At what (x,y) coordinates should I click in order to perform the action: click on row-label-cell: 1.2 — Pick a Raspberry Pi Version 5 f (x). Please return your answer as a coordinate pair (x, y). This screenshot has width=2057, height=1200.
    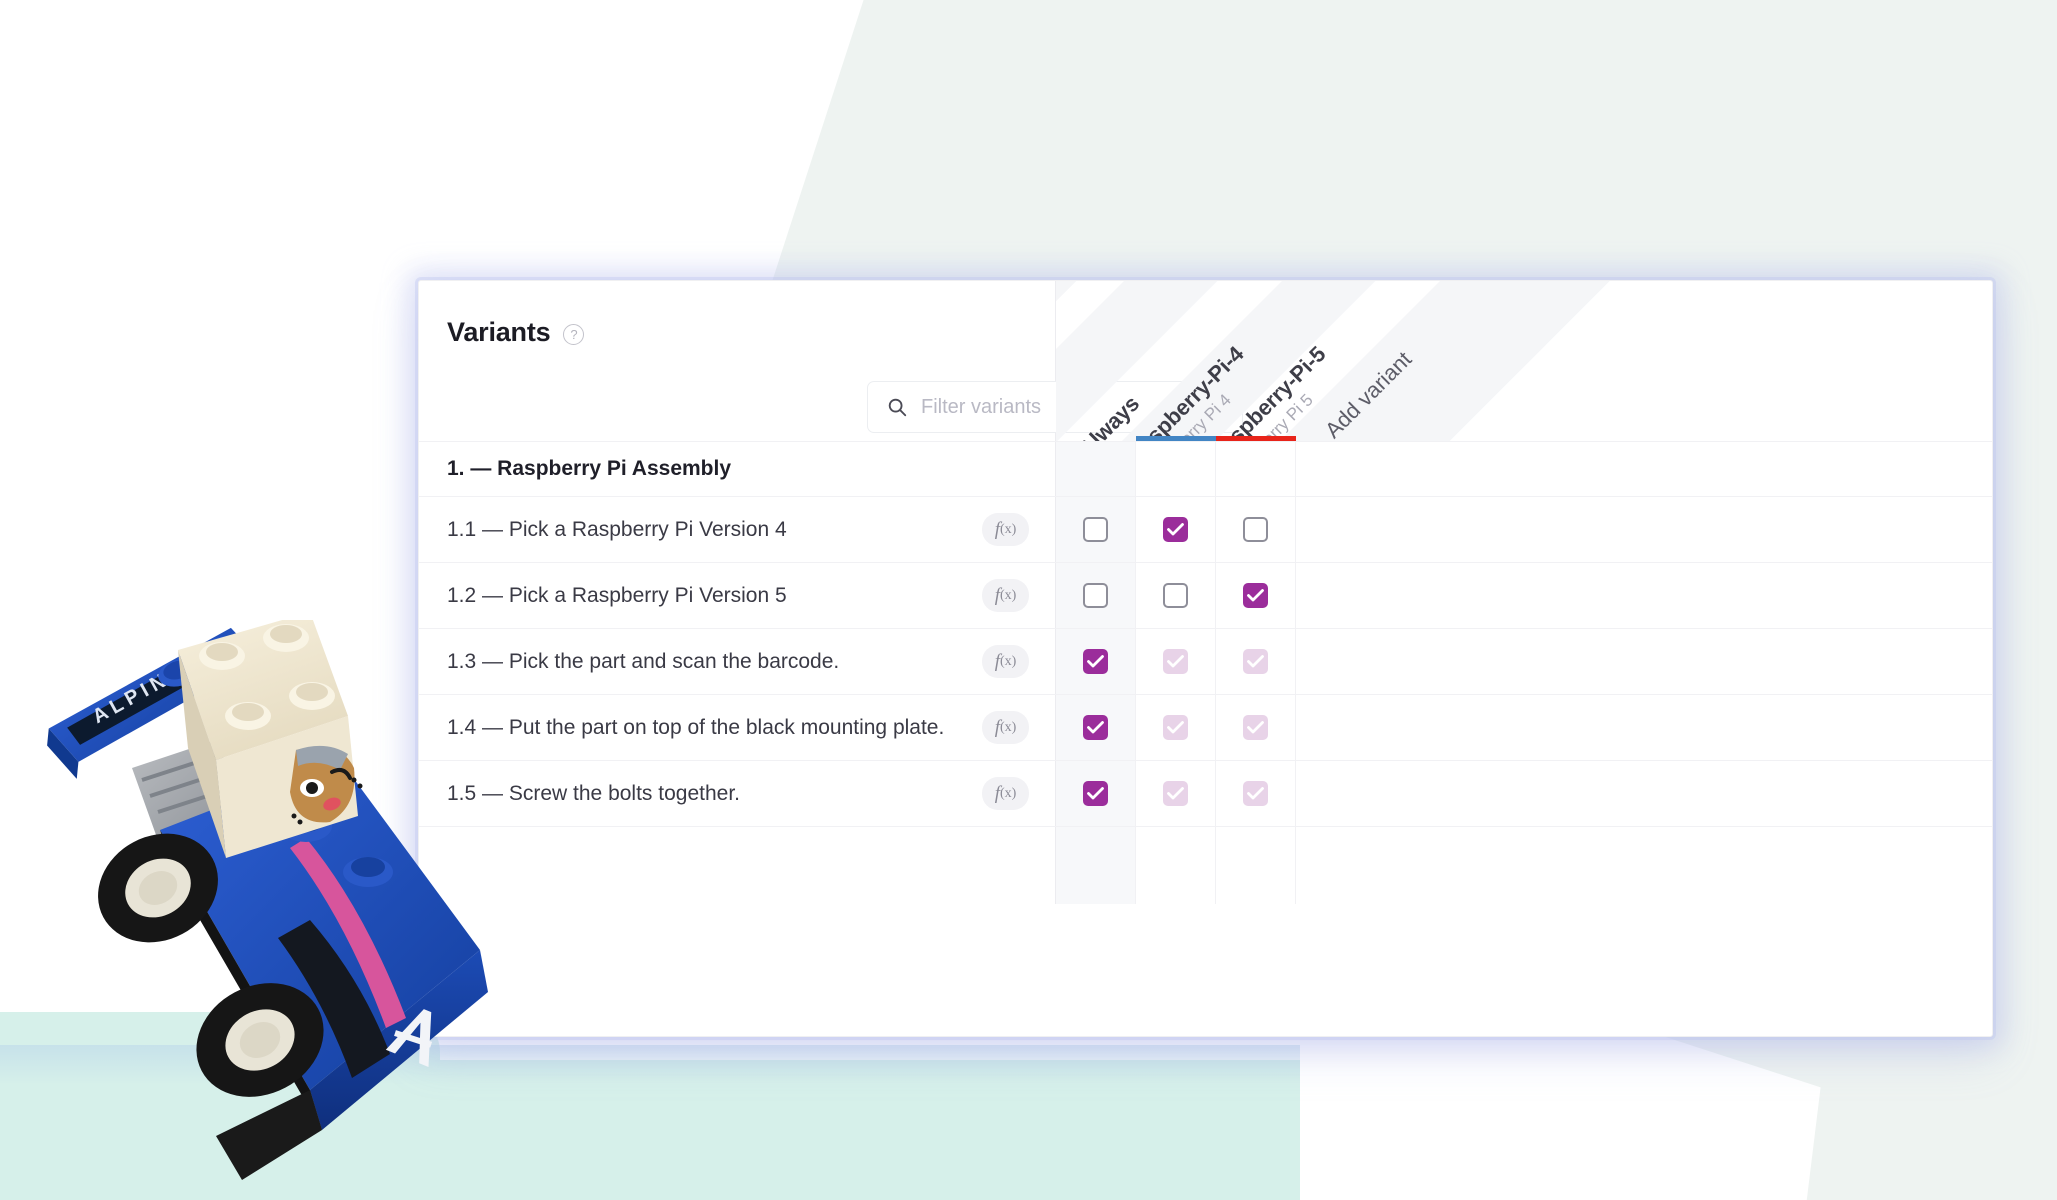
    Looking at the image, I should click on (737, 595).